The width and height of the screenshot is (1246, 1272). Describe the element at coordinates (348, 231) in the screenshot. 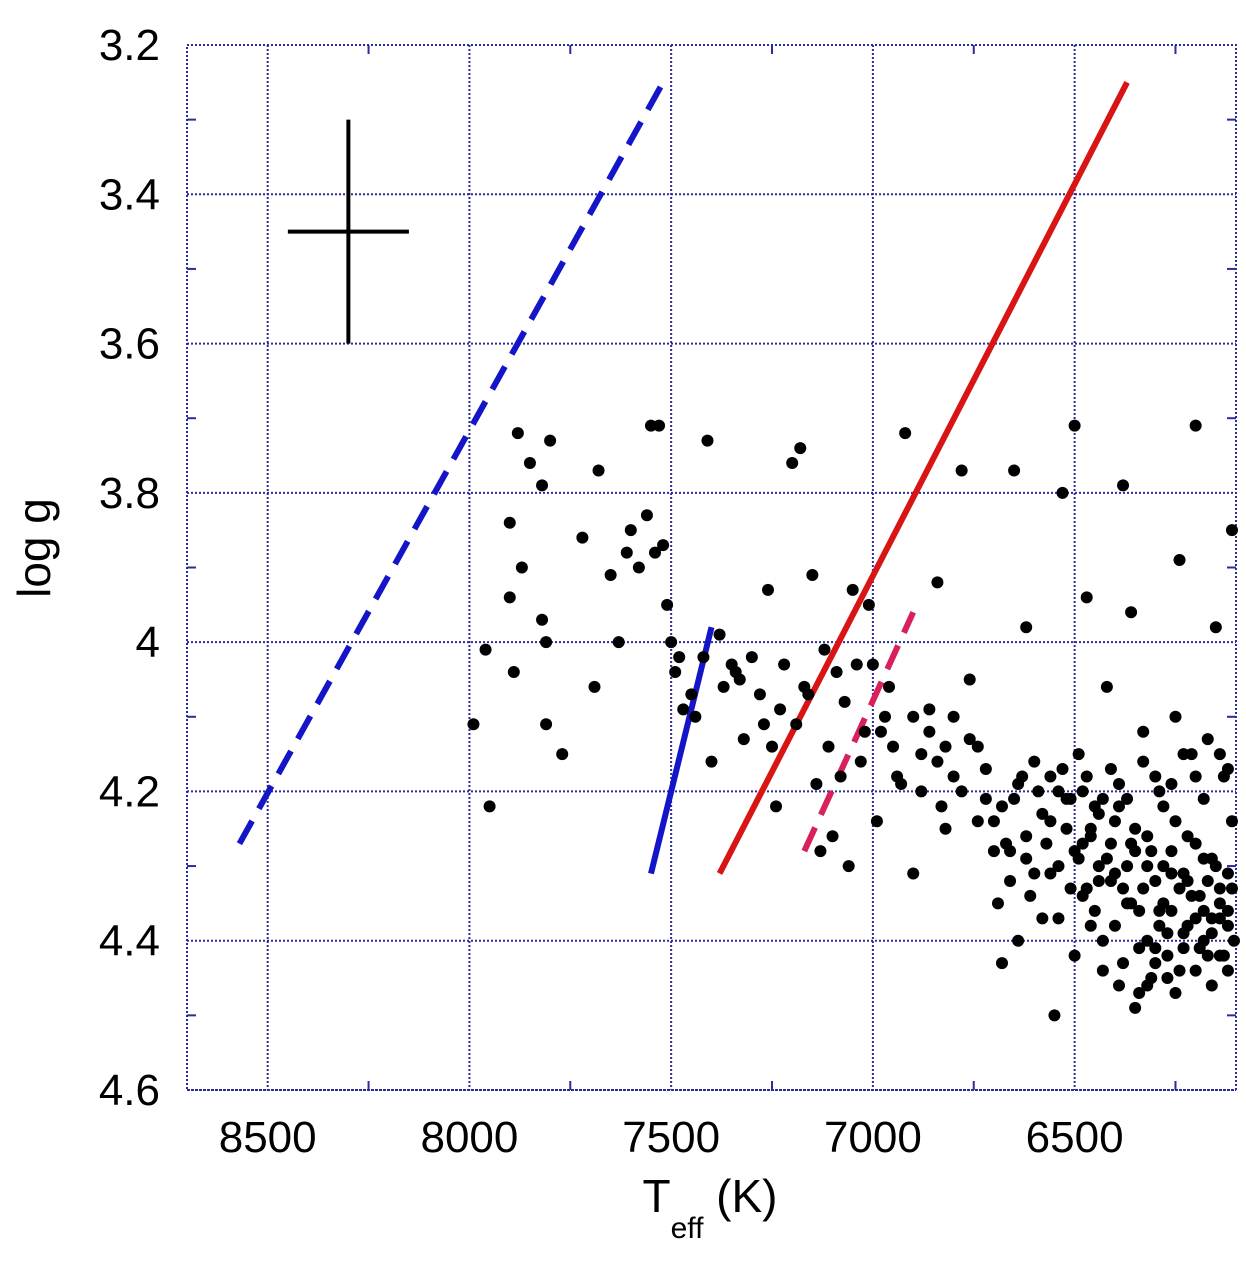

I see `error-bar` at that location.